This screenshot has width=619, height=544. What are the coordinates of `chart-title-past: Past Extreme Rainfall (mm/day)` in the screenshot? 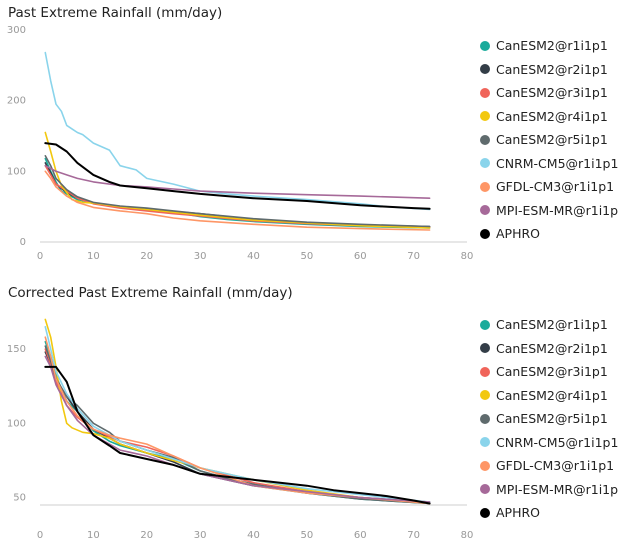 It's located at (115, 13).